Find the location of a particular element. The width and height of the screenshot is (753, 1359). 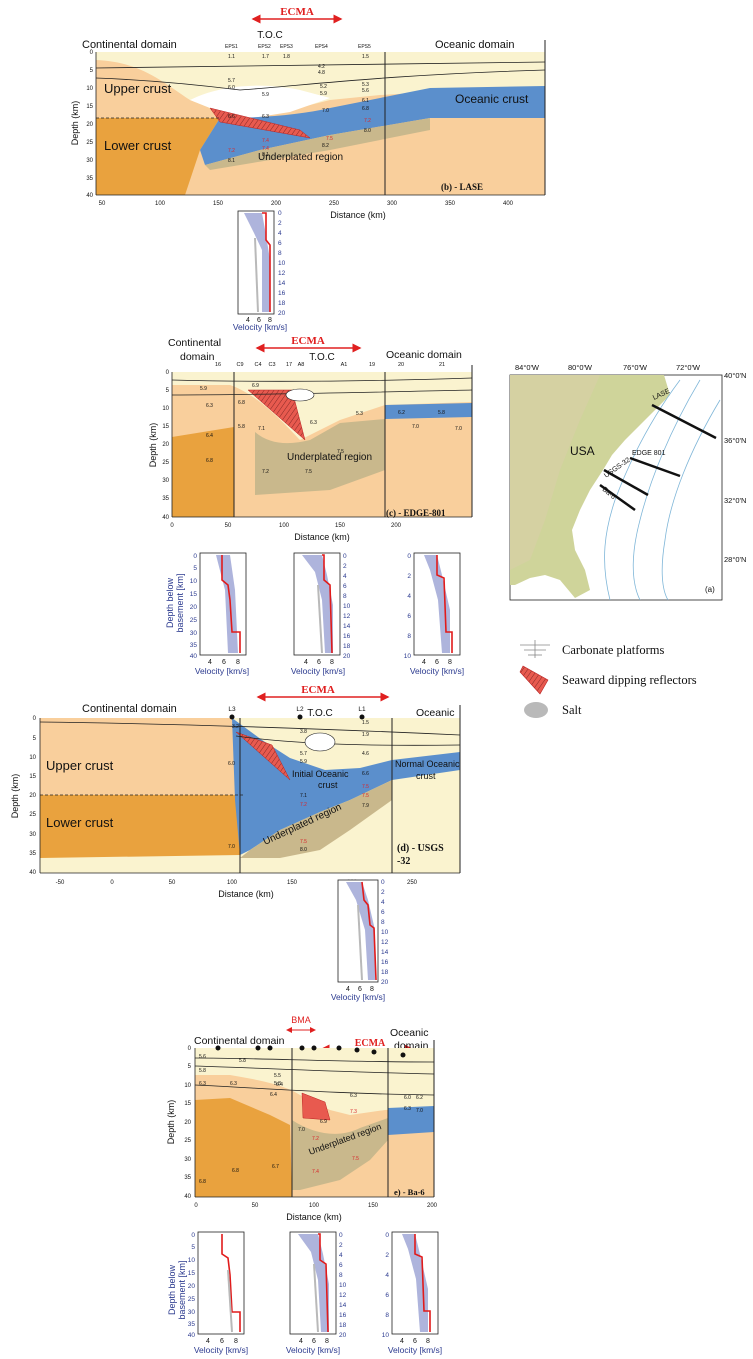

depth-axis-title: Depth (km) is located at coordinates (153, 445).